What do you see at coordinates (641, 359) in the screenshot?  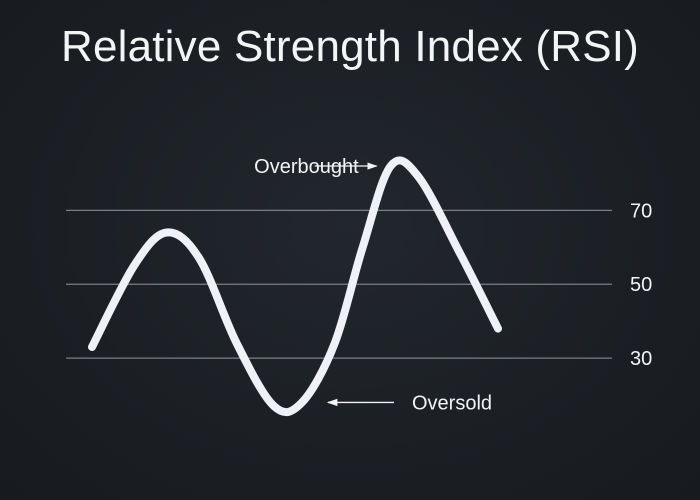 I see `y-tick-label-30: 30` at bounding box center [641, 359].